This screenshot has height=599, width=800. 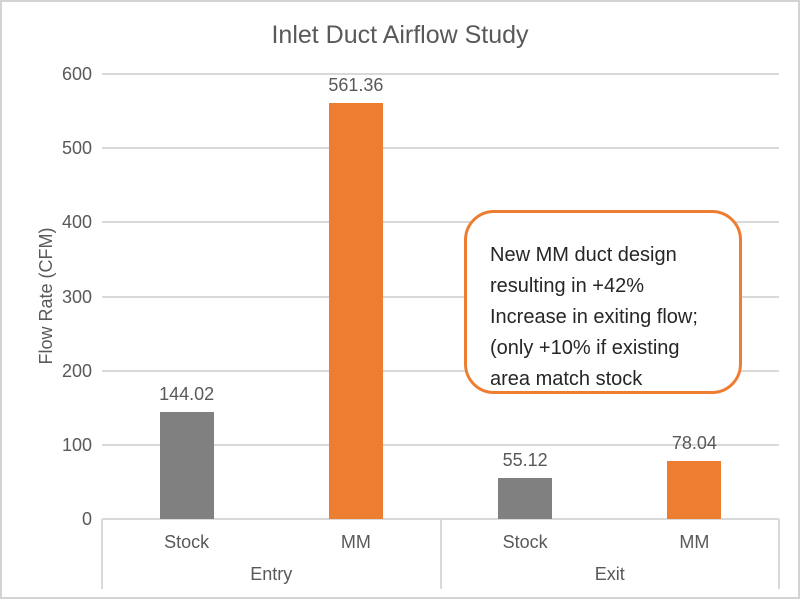 I want to click on data-label: 144.02, so click(x=187, y=394).